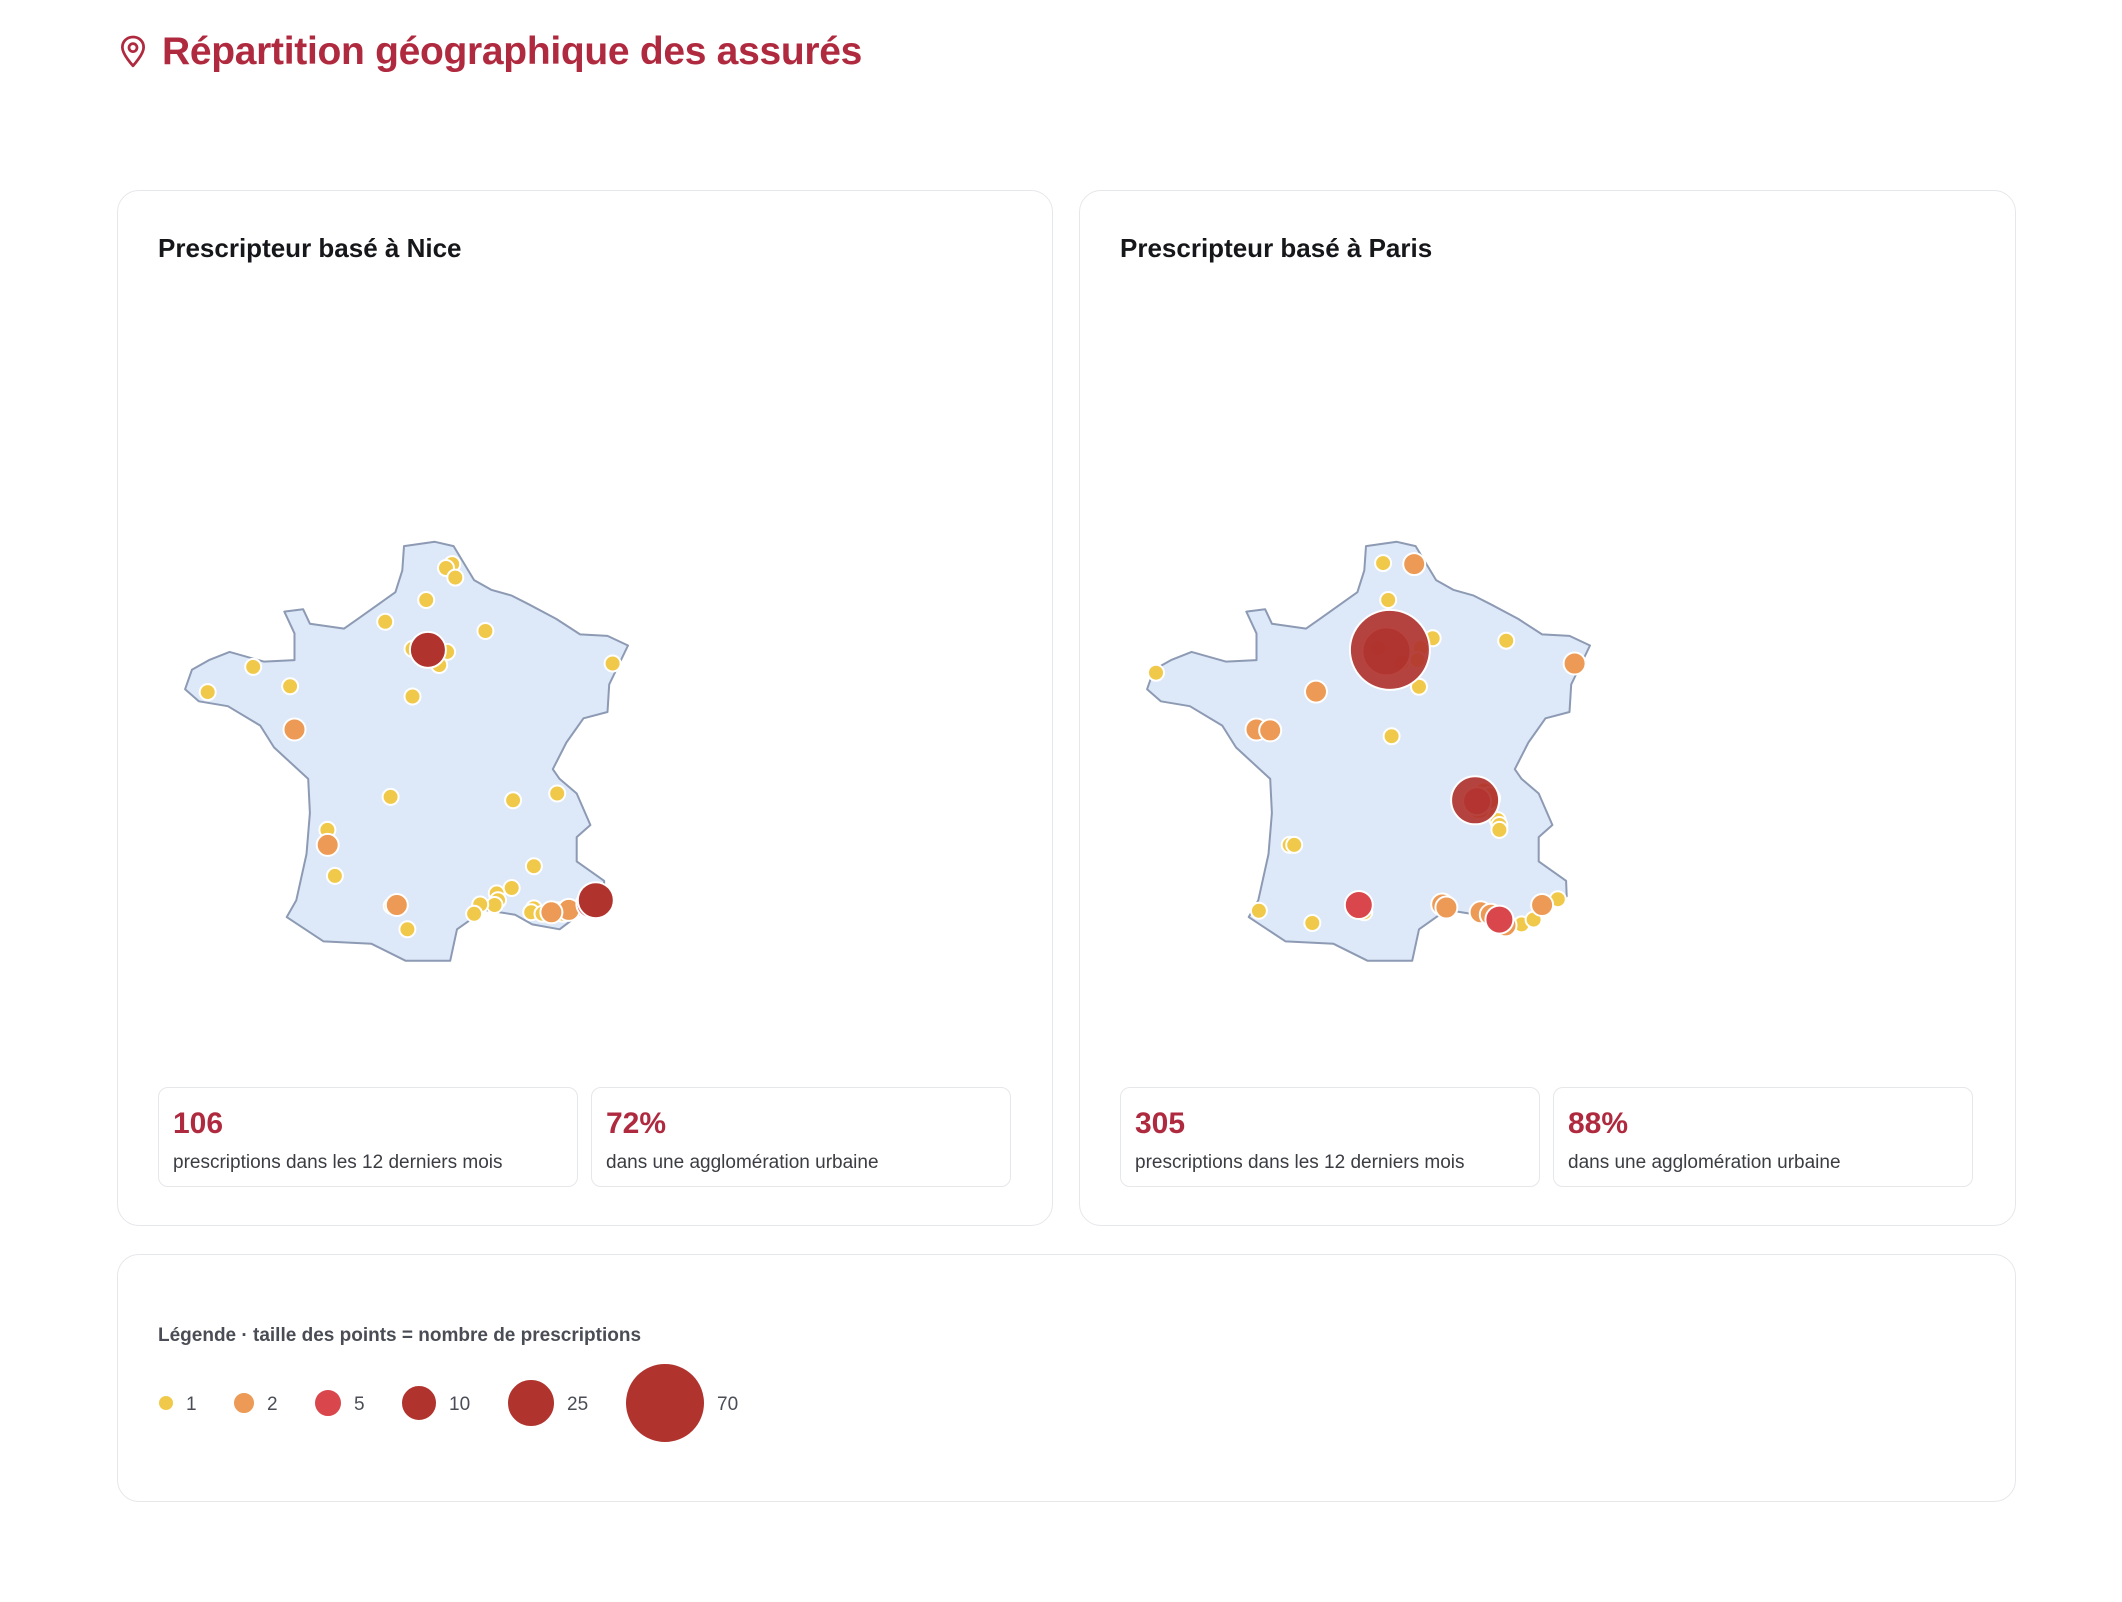  Describe the element at coordinates (198, 1123) in the screenshot. I see `stat-value: 106` at that location.